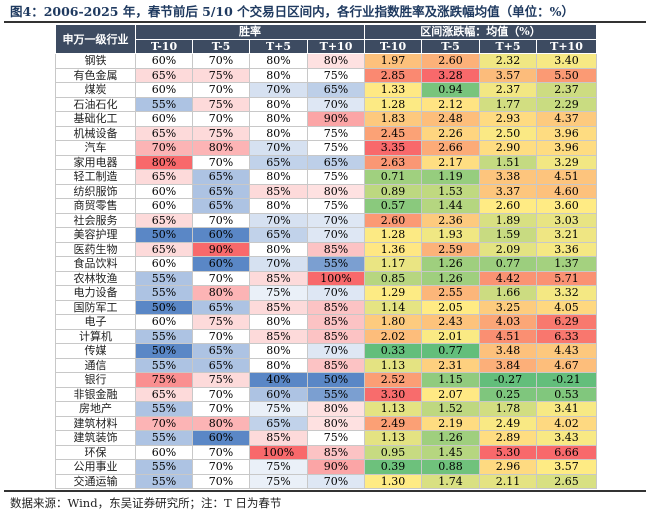 The width and height of the screenshot is (650, 513). What do you see at coordinates (450, 177) in the screenshot?
I see `return-cell: 1.19` at bounding box center [450, 177].